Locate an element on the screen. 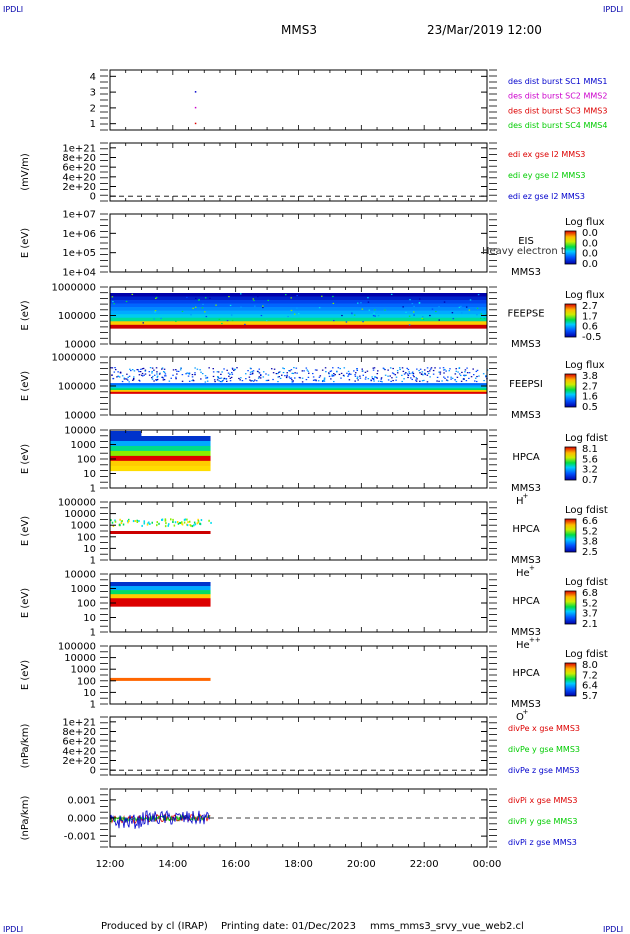  instrument-label: HPCA is located at coordinates (526, 457).